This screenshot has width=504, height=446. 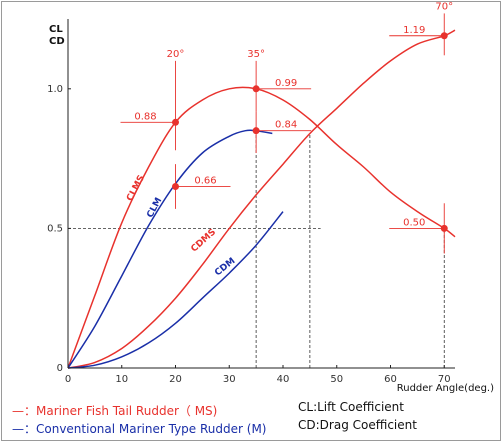 What do you see at coordinates (145, 116) in the screenshot?
I see `value-label: 0.88` at bounding box center [145, 116].